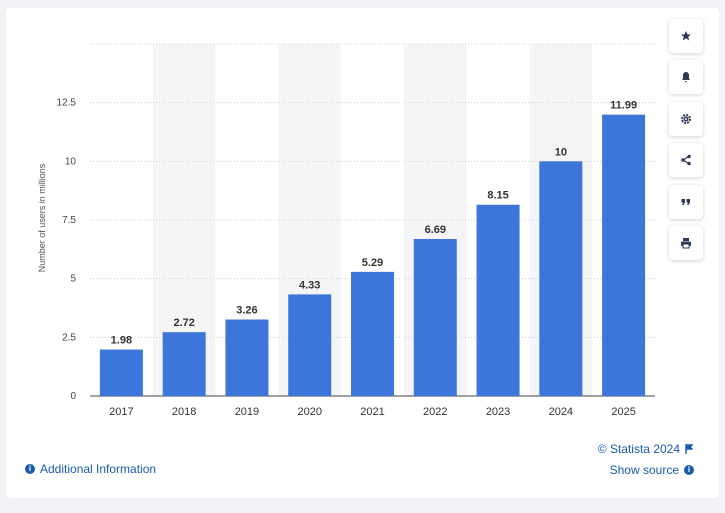 The width and height of the screenshot is (725, 513). Describe the element at coordinates (247, 412) in the screenshot. I see `x-tick-label: 2019` at that location.